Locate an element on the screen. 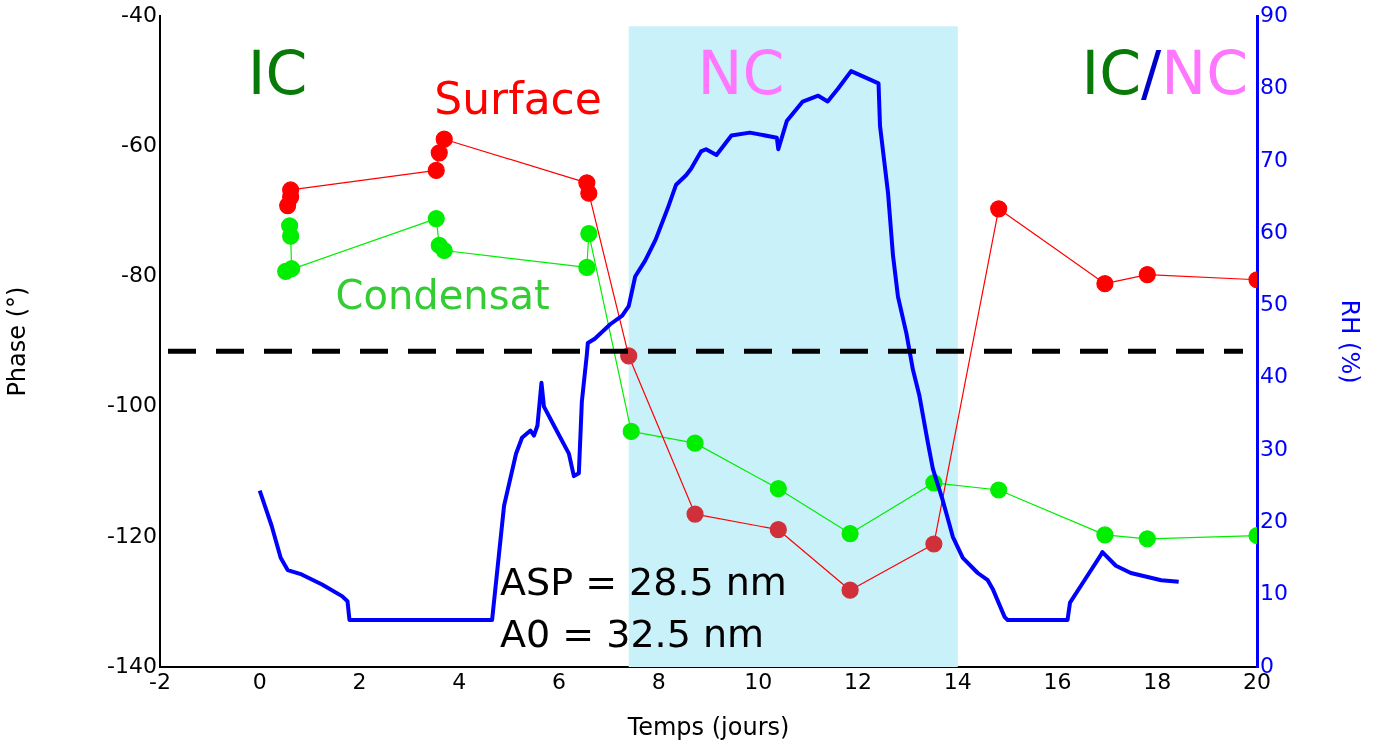 The height and width of the screenshot is (747, 1377). y-axis-title: Phase (°) is located at coordinates (16, 341).